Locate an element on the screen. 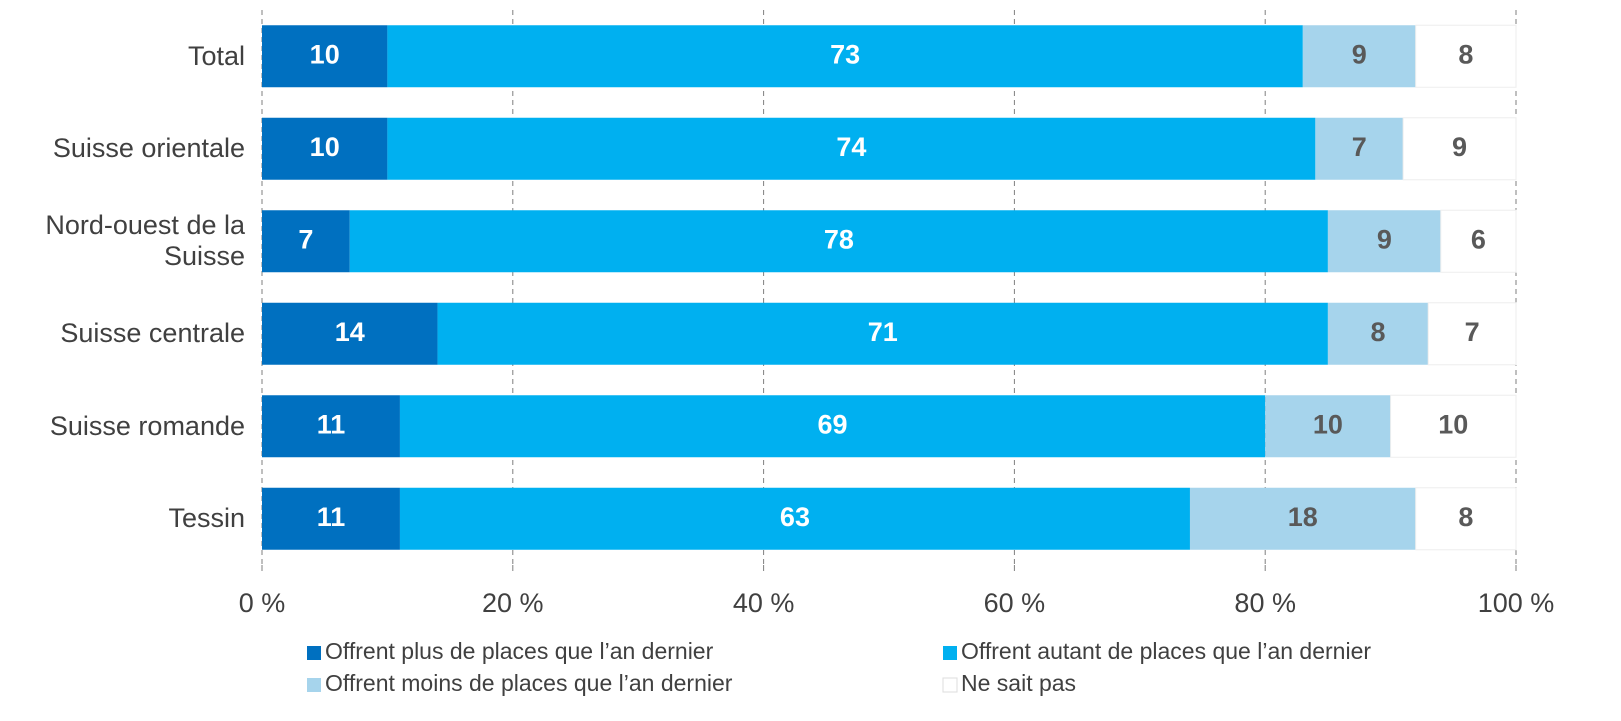 Image resolution: width=1621 pixels, height=721 pixels. data-label: 69 is located at coordinates (833, 424).